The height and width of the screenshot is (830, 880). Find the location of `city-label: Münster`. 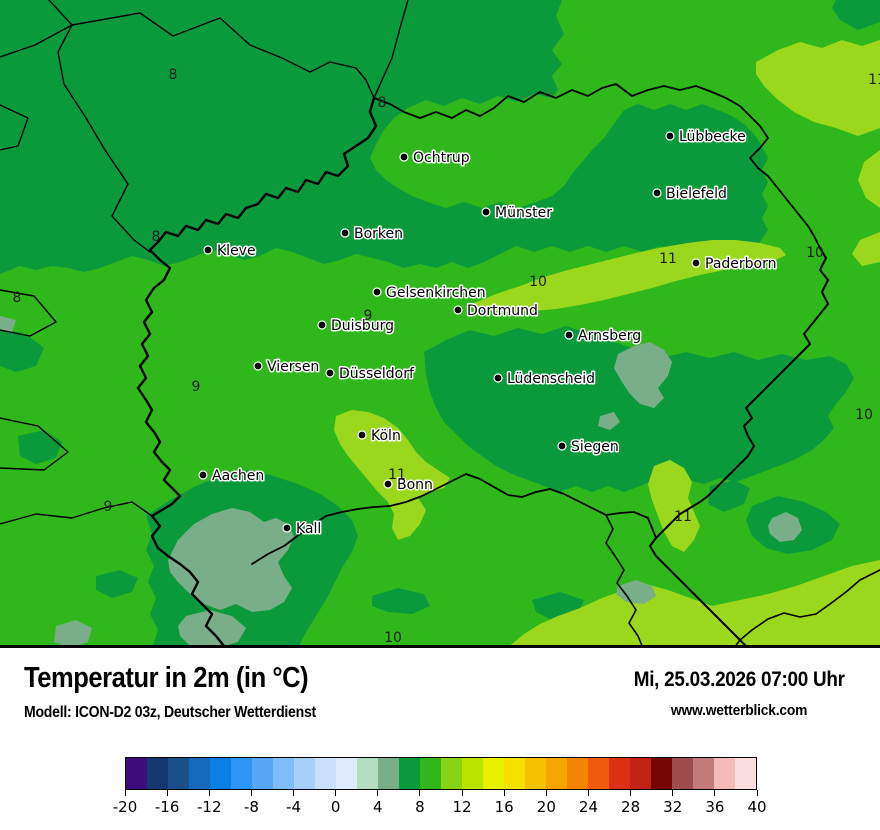

city-label: Münster is located at coordinates (523, 213).